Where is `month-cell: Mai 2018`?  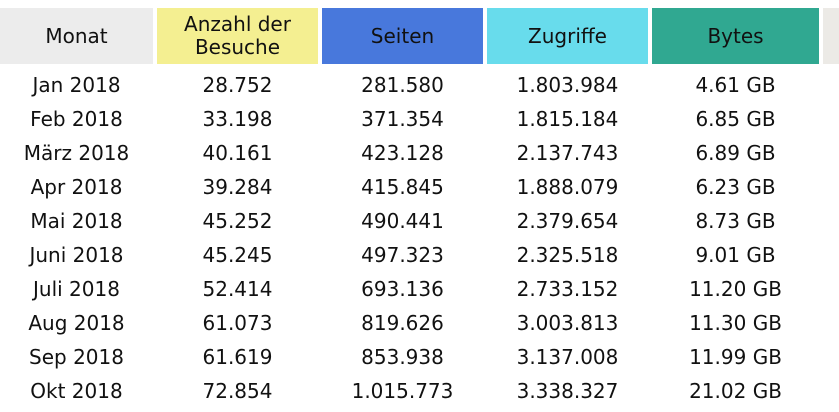
month-cell: Mai 2018 is located at coordinates (76, 221).